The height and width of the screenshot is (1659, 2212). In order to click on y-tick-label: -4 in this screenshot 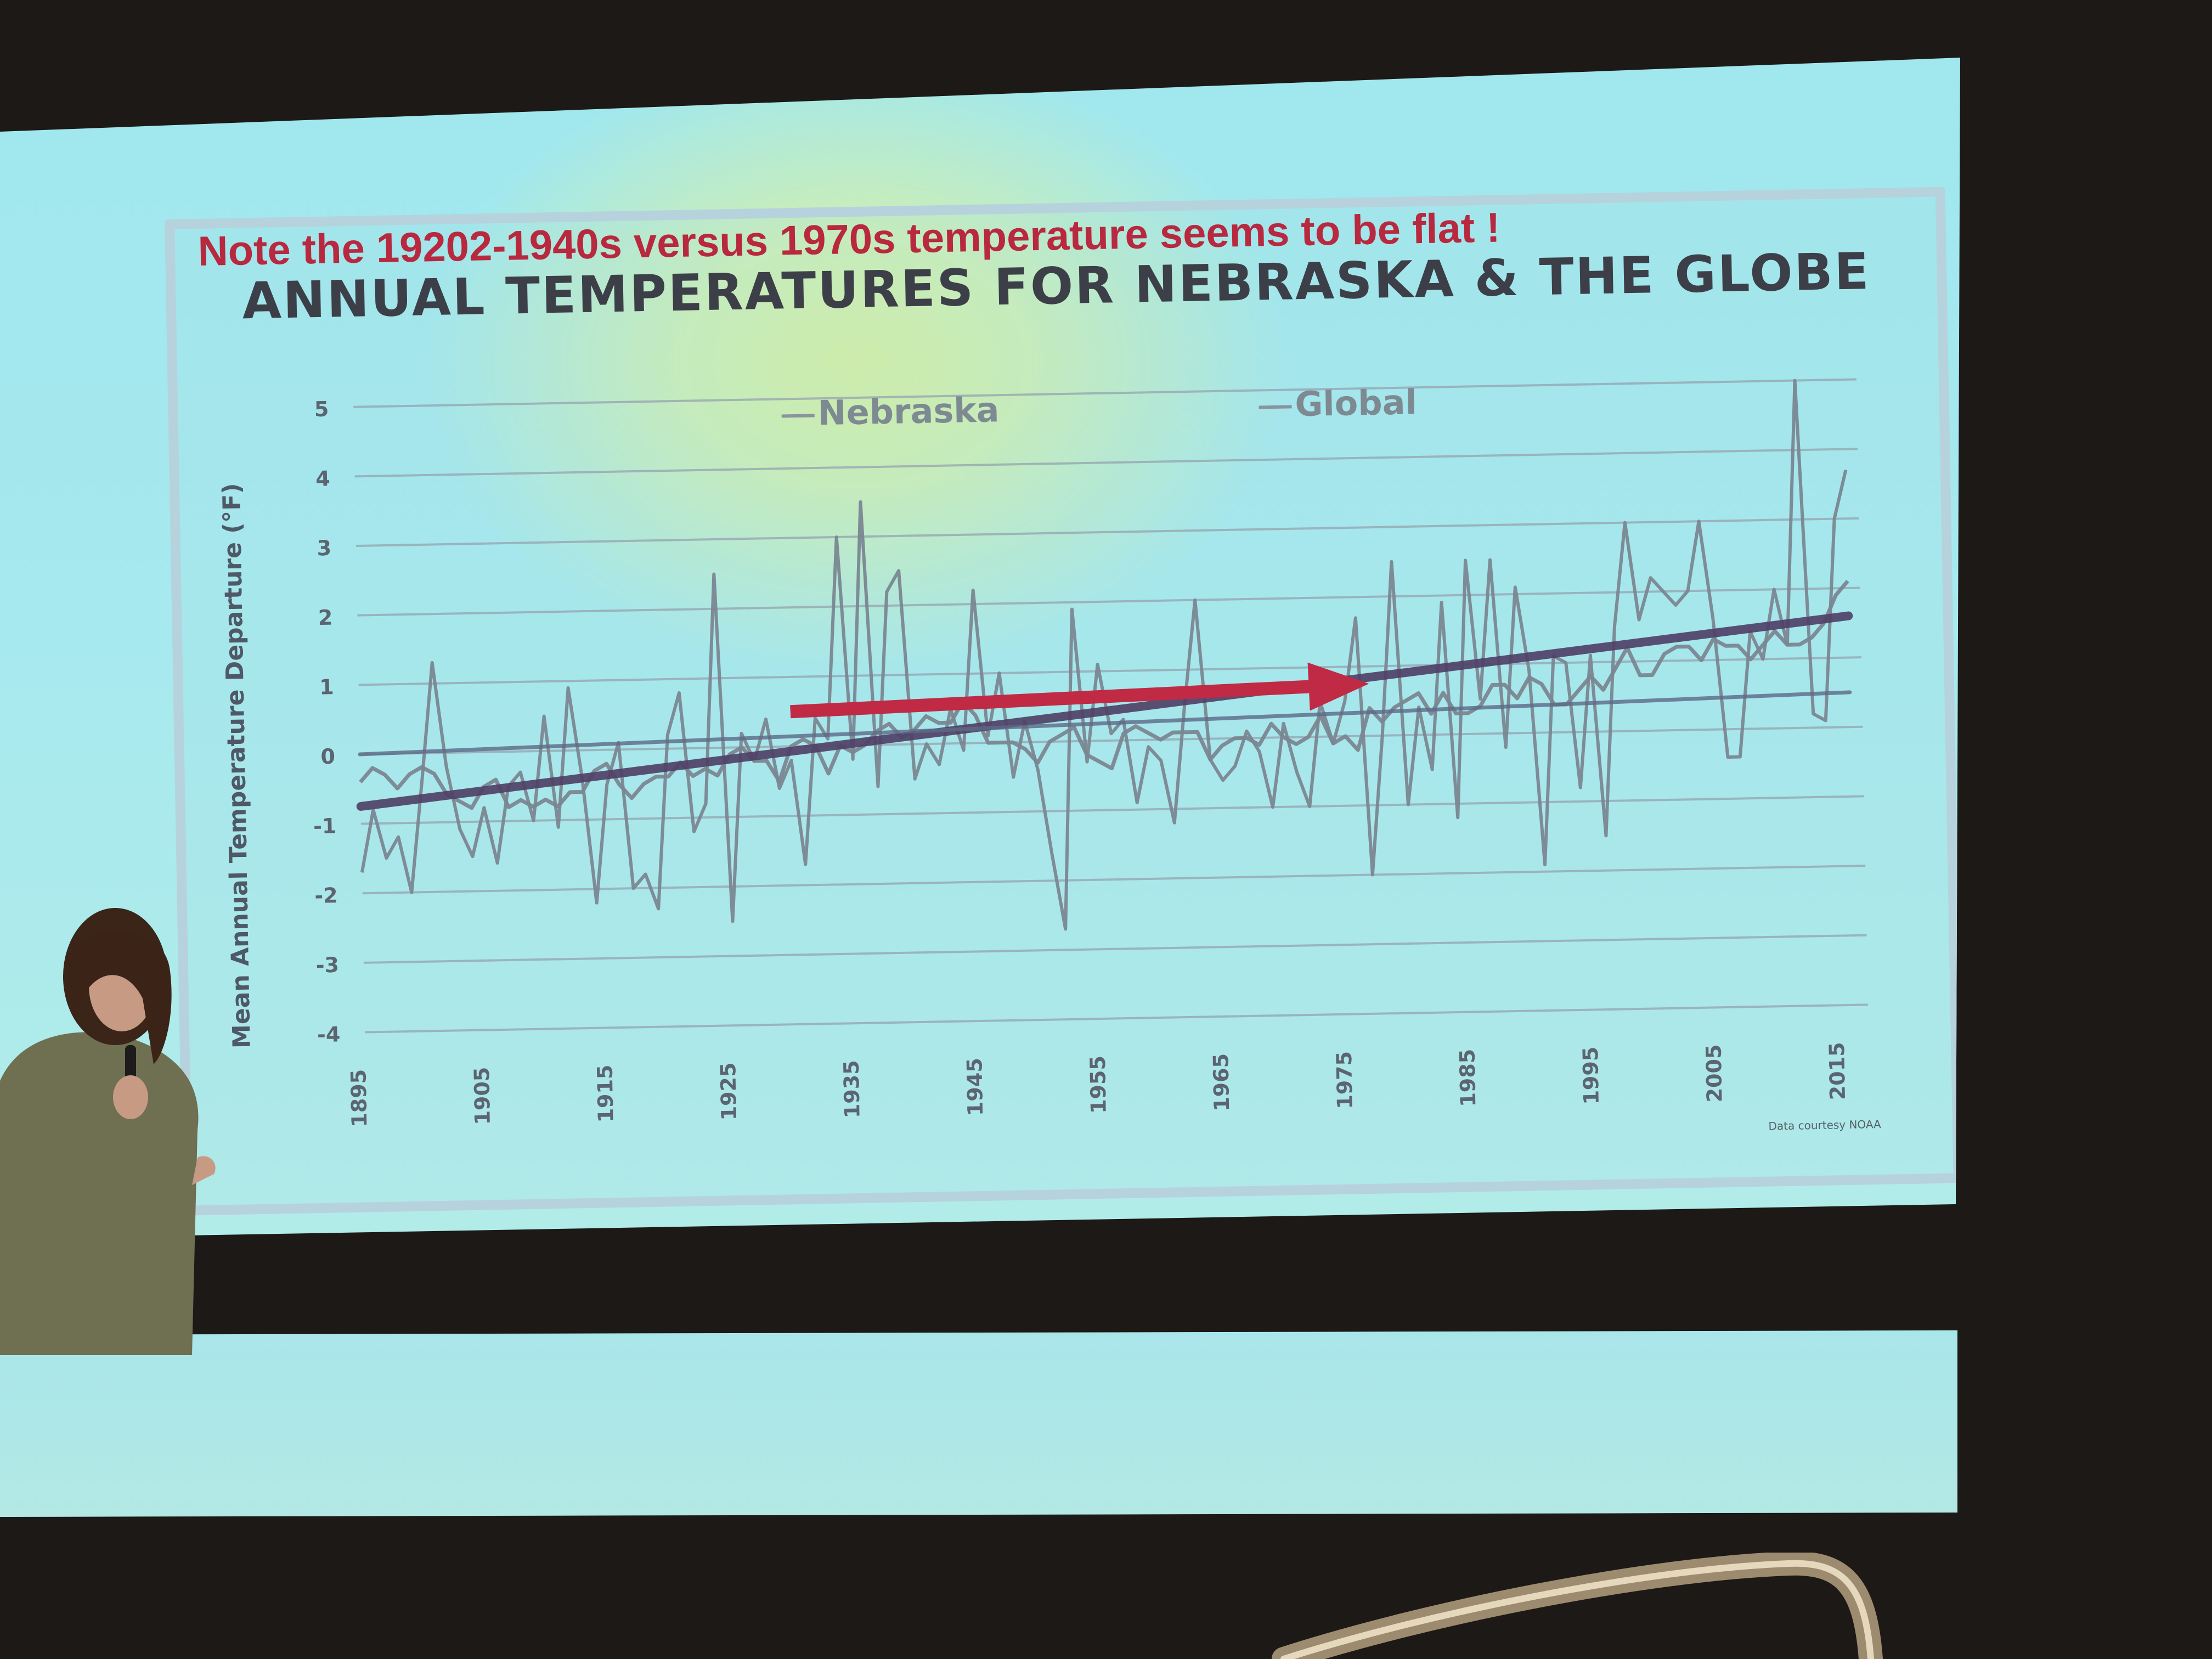, I will do `click(329, 1034)`.